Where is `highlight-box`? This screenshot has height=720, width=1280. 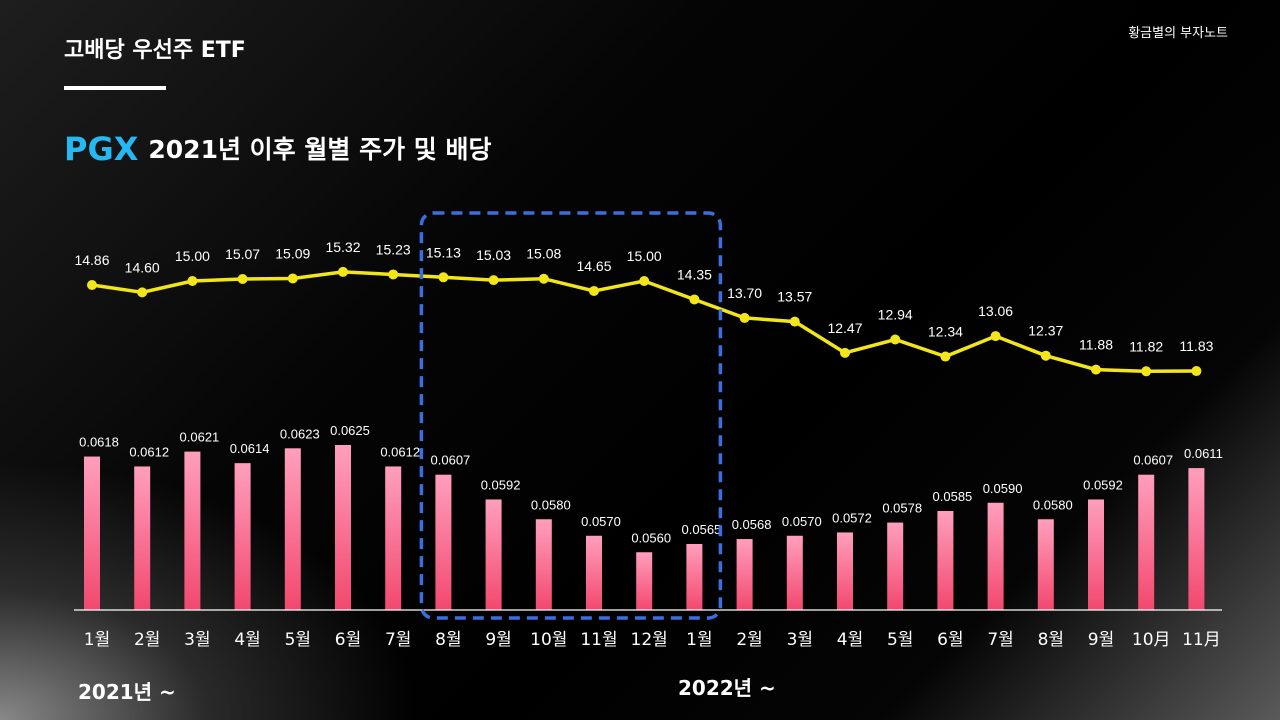 highlight-box is located at coordinates (571, 415).